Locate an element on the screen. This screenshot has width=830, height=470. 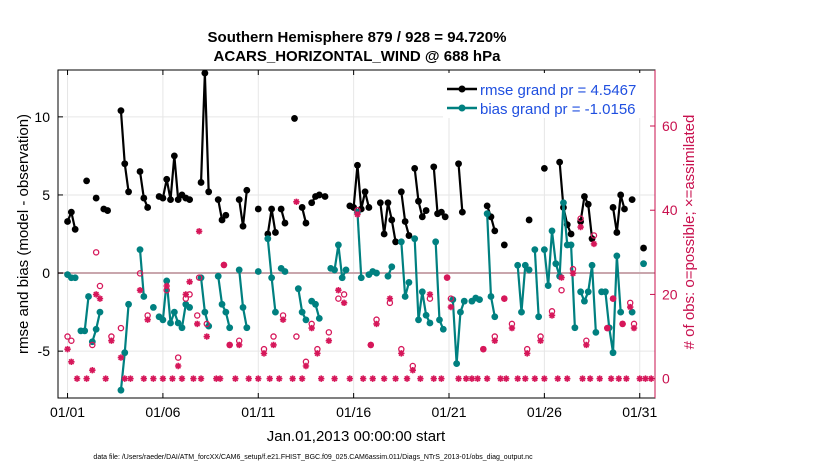
legend-bias-label: bias grand pr = -1.0156 is located at coordinates (558, 109).